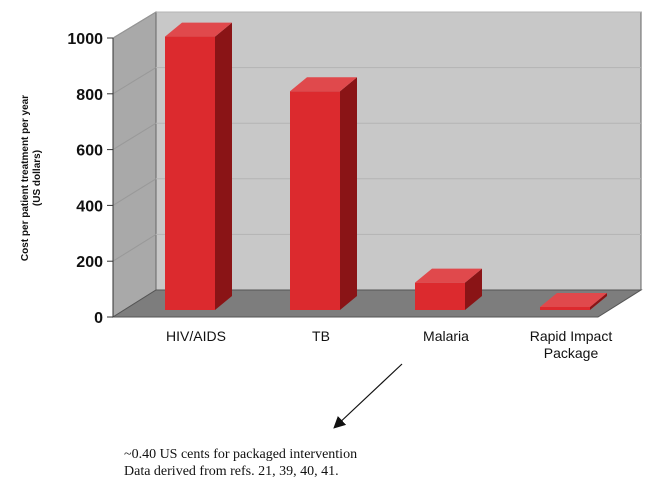 Image resolution: width=661 pixels, height=487 pixels. Describe the element at coordinates (89, 151) in the screenshot. I see `y-tick-label: 600` at that location.